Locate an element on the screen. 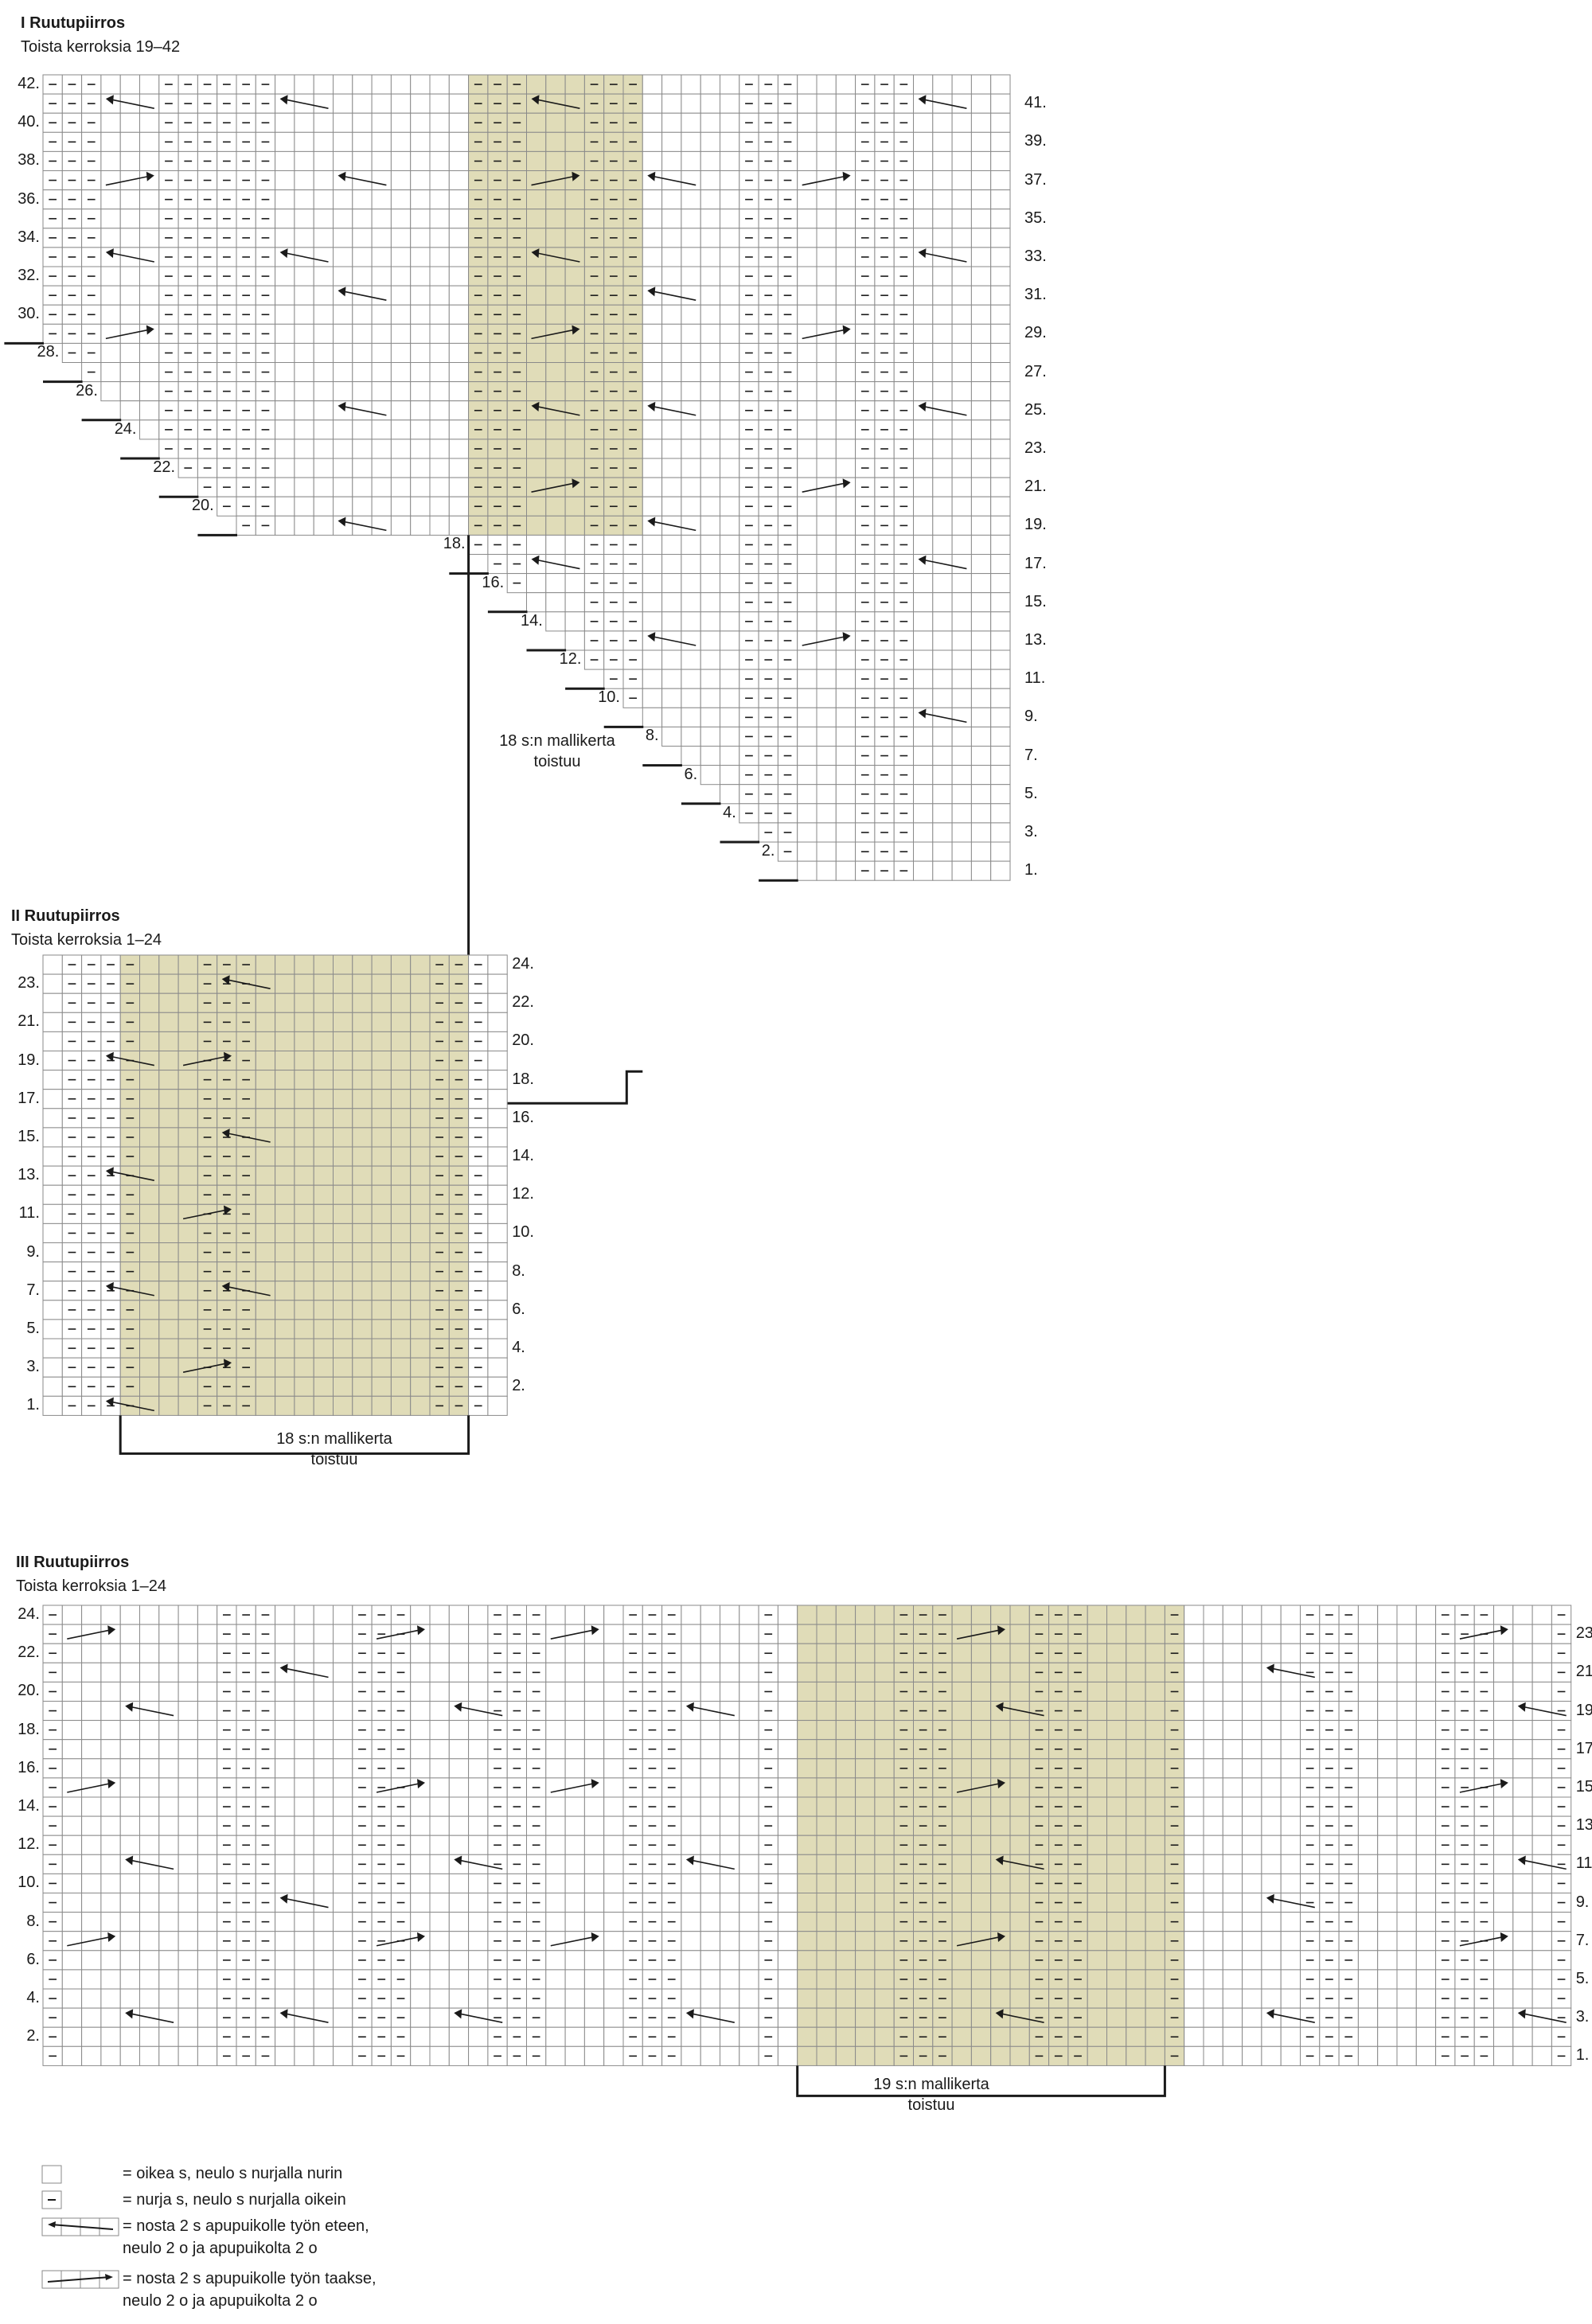 The width and height of the screenshot is (1592, 2324). chart2-row-label-right: 4. is located at coordinates (518, 1348).